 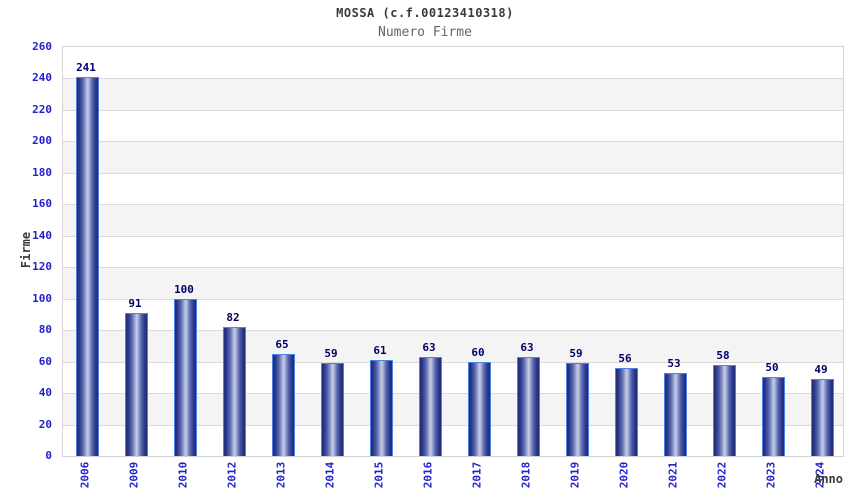 What do you see at coordinates (42, 46) in the screenshot?
I see `y-tick-label: 260` at bounding box center [42, 46].